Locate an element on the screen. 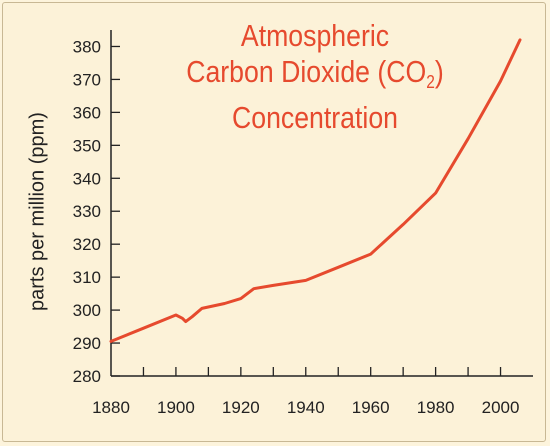 The image size is (550, 446). x-tick-label: 1920 is located at coordinates (241, 407).